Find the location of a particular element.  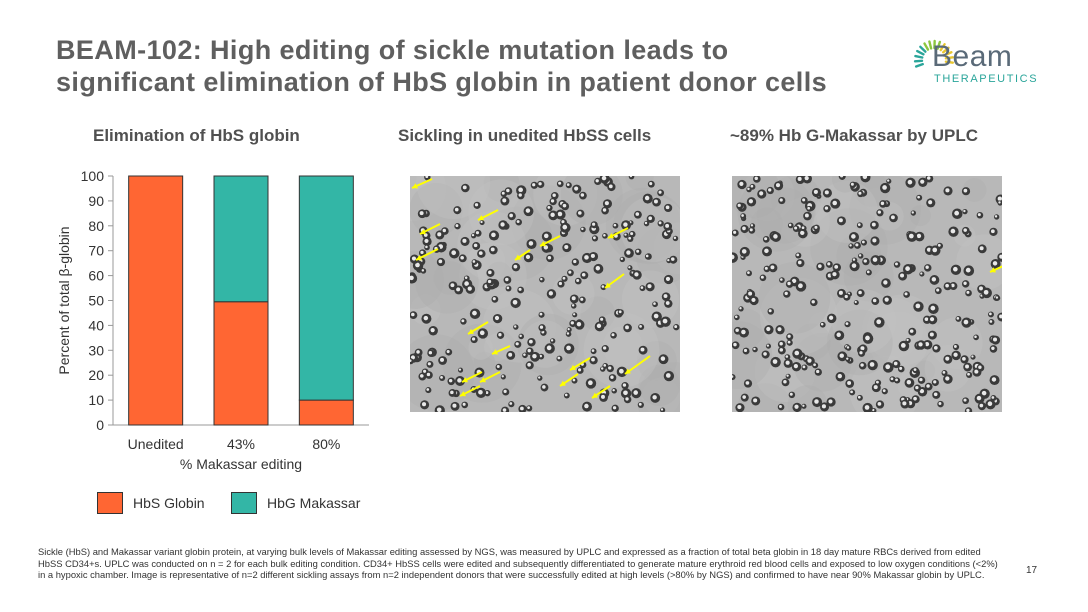

x-tick-label: 43% is located at coordinates (241, 444).